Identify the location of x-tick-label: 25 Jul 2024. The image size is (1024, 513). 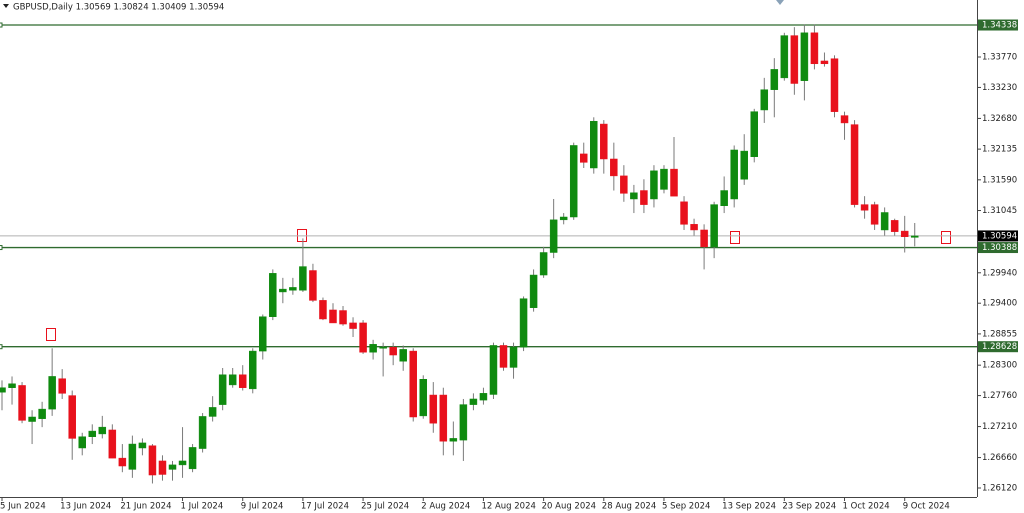
(385, 507).